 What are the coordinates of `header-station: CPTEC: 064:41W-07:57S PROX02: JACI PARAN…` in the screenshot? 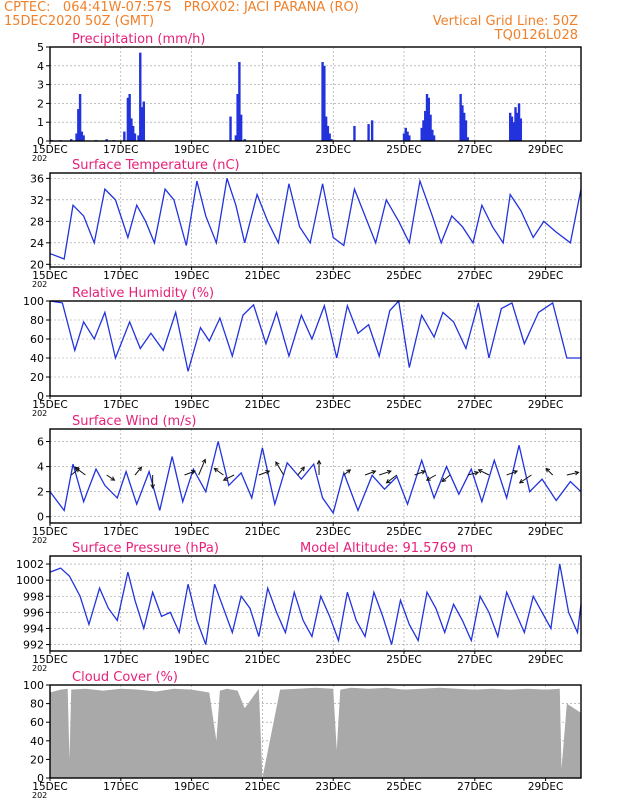 It's located at (181, 7).